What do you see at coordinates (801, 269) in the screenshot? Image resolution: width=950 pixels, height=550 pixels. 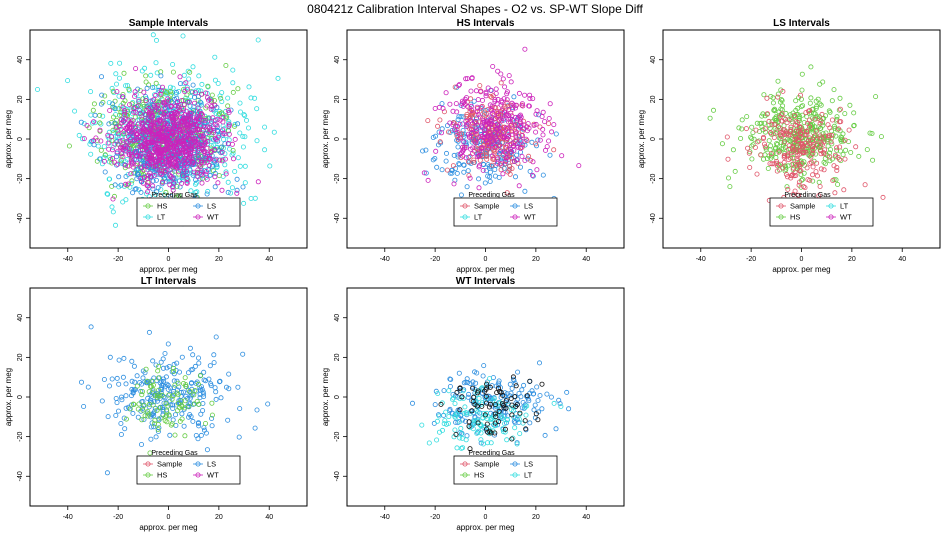 I see `x-axis-label: approx. per meg` at bounding box center [801, 269].